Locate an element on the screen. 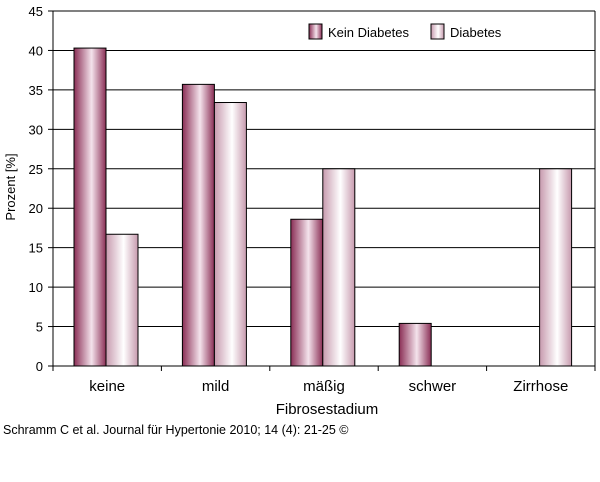  x-tick-label: mäßig is located at coordinates (324, 386).